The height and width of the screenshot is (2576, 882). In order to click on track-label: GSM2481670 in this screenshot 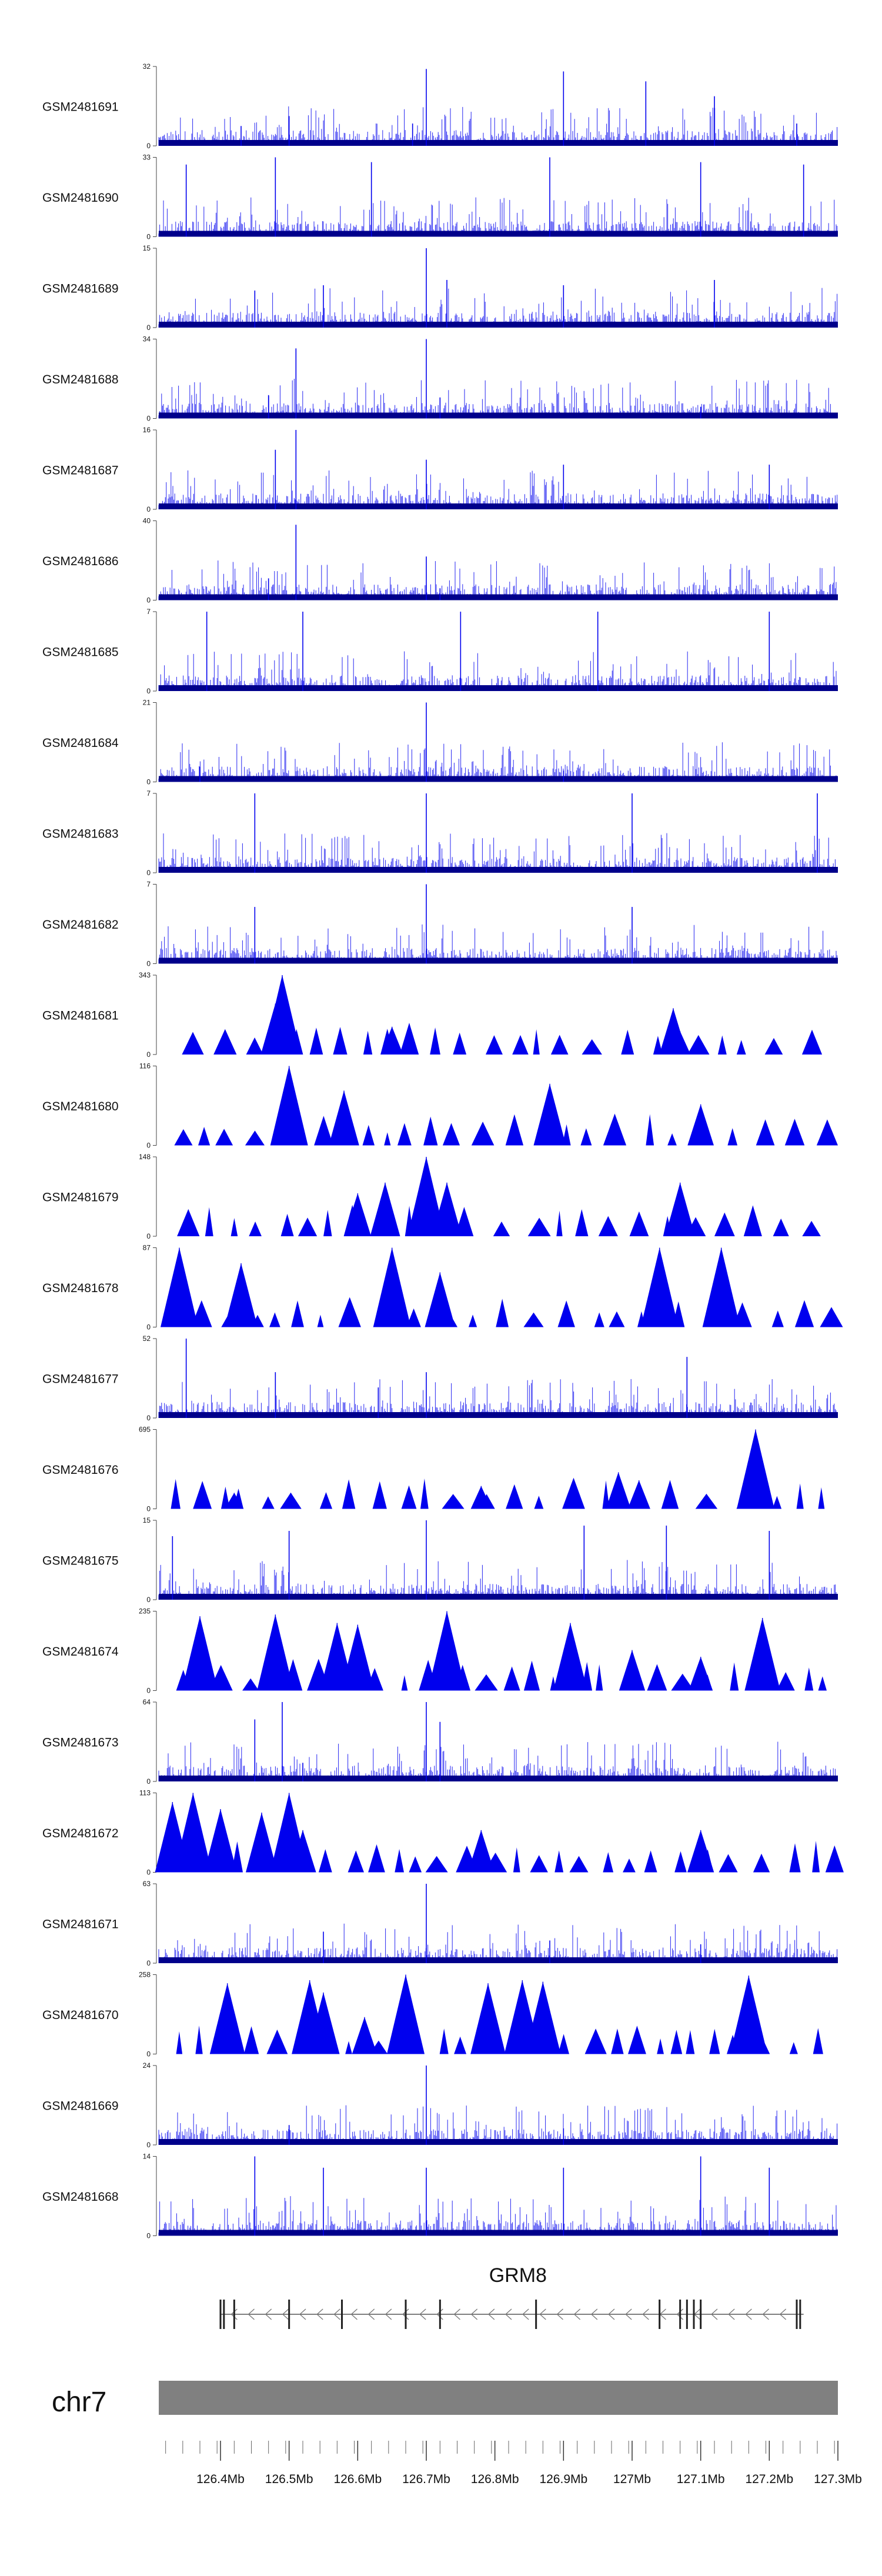, I will do `click(80, 2015)`.